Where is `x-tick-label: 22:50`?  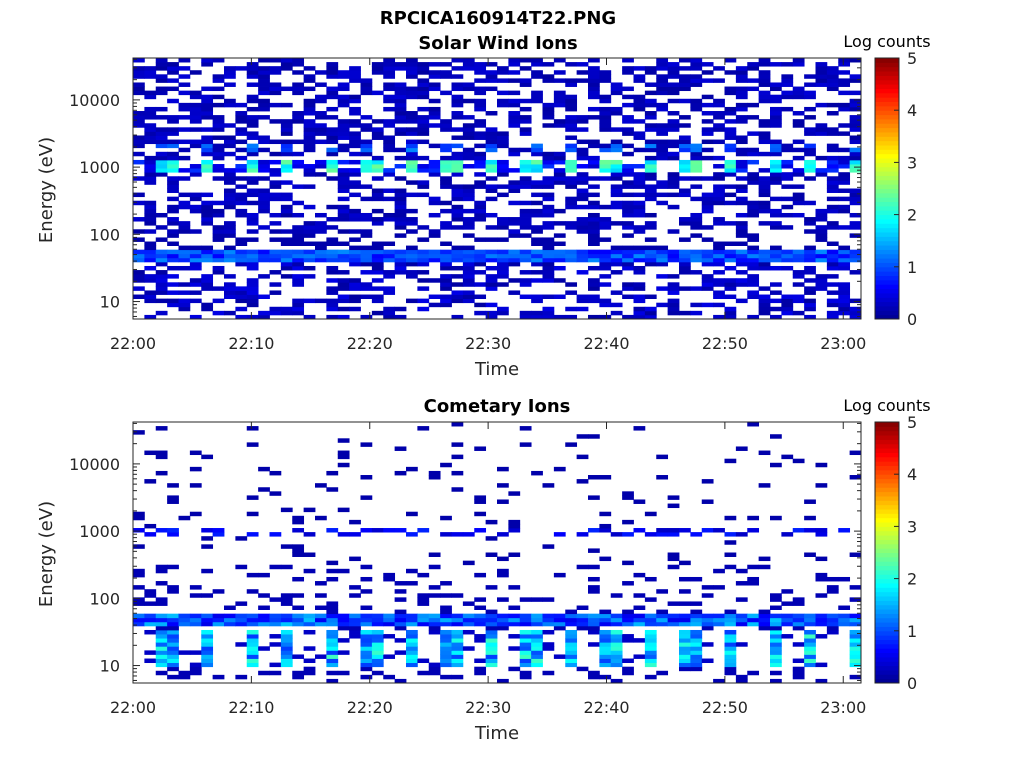 x-tick-label: 22:50 is located at coordinates (725, 707).